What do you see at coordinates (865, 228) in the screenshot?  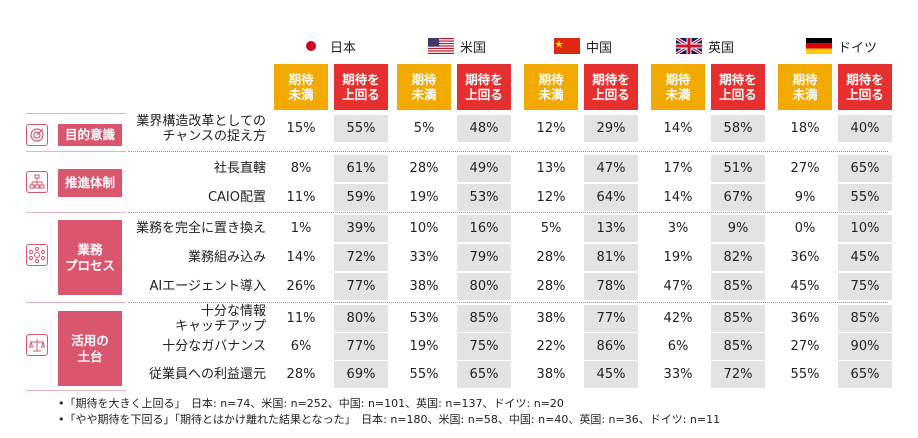 I see `above-value-cell: 10%` at bounding box center [865, 228].